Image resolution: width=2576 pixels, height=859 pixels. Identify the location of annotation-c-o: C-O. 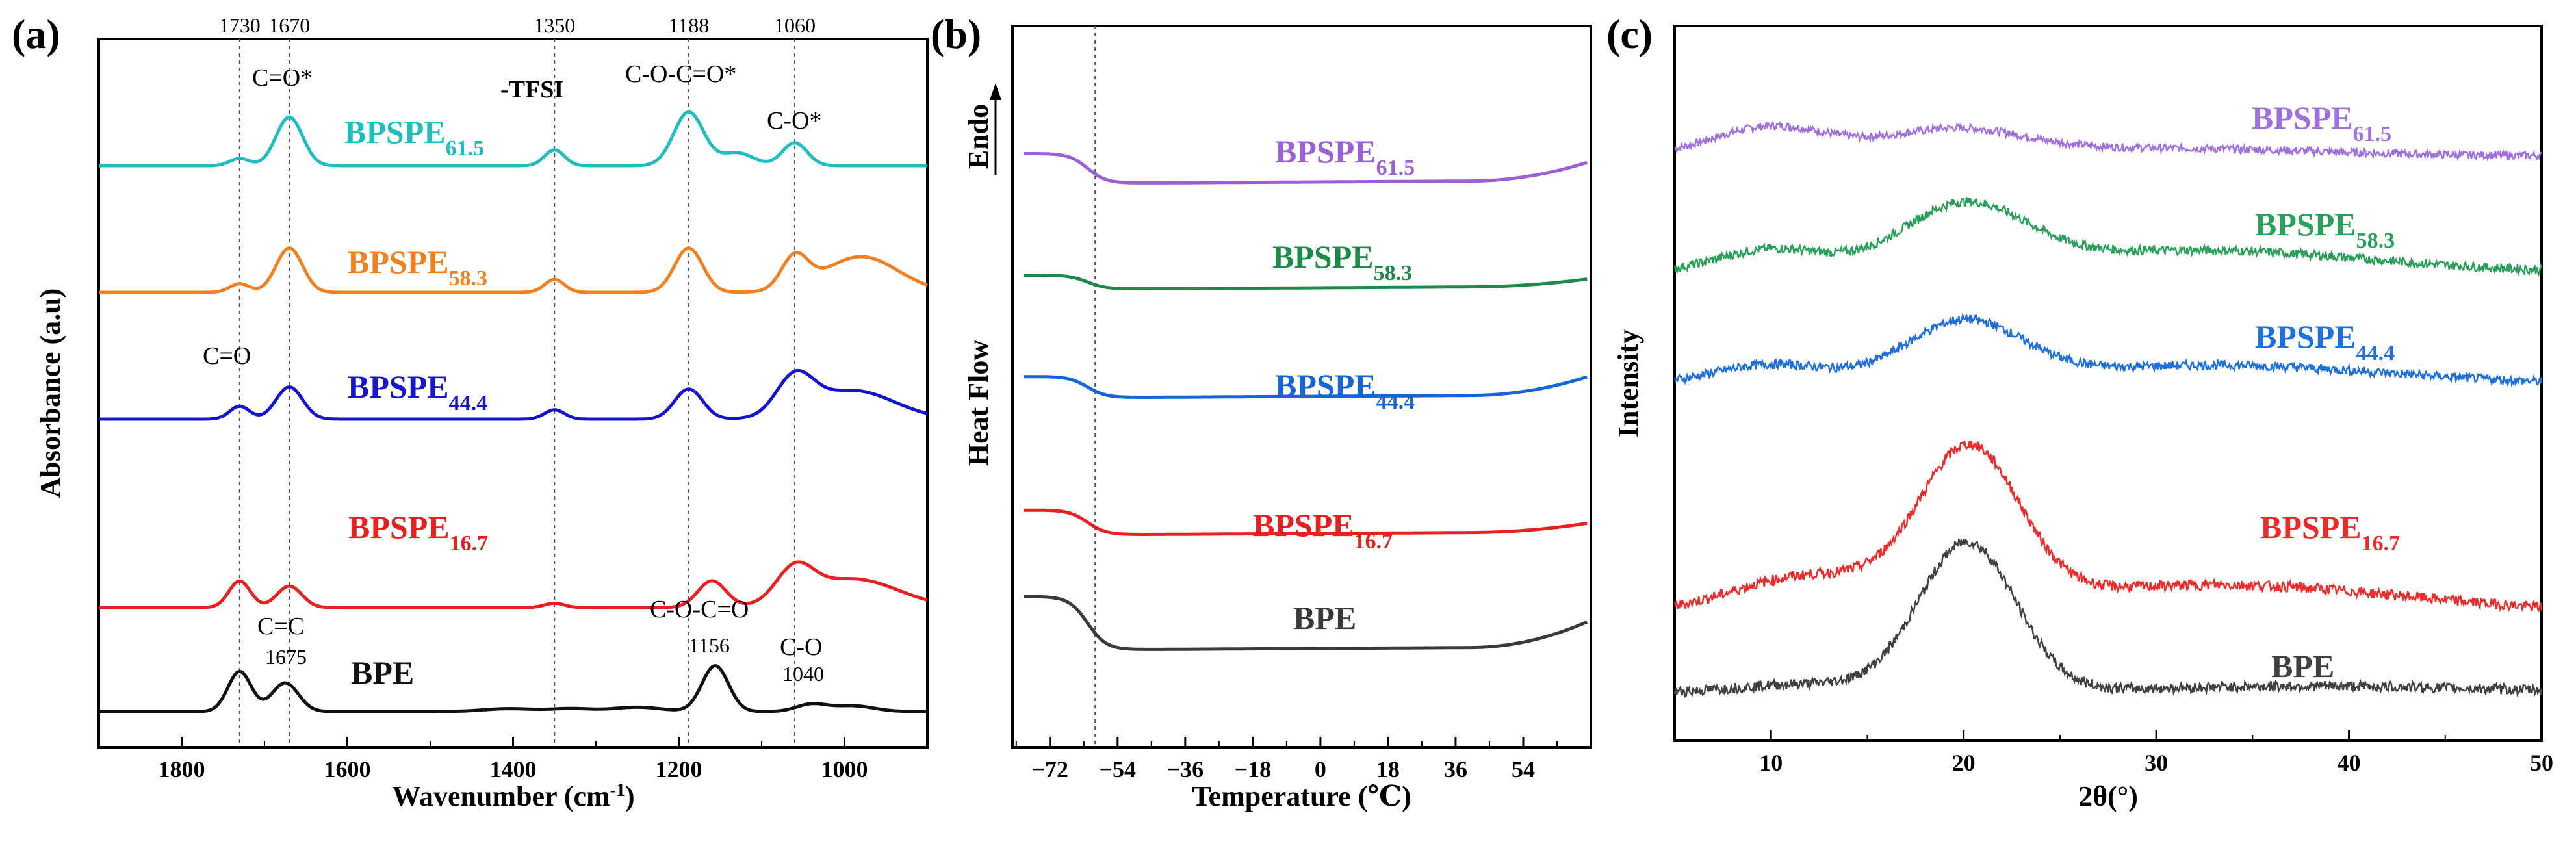
(801, 647).